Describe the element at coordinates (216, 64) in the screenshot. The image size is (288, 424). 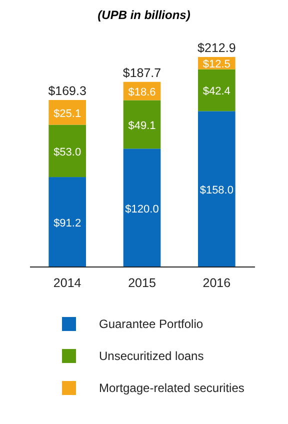
I see `data-label: $12.5` at that location.